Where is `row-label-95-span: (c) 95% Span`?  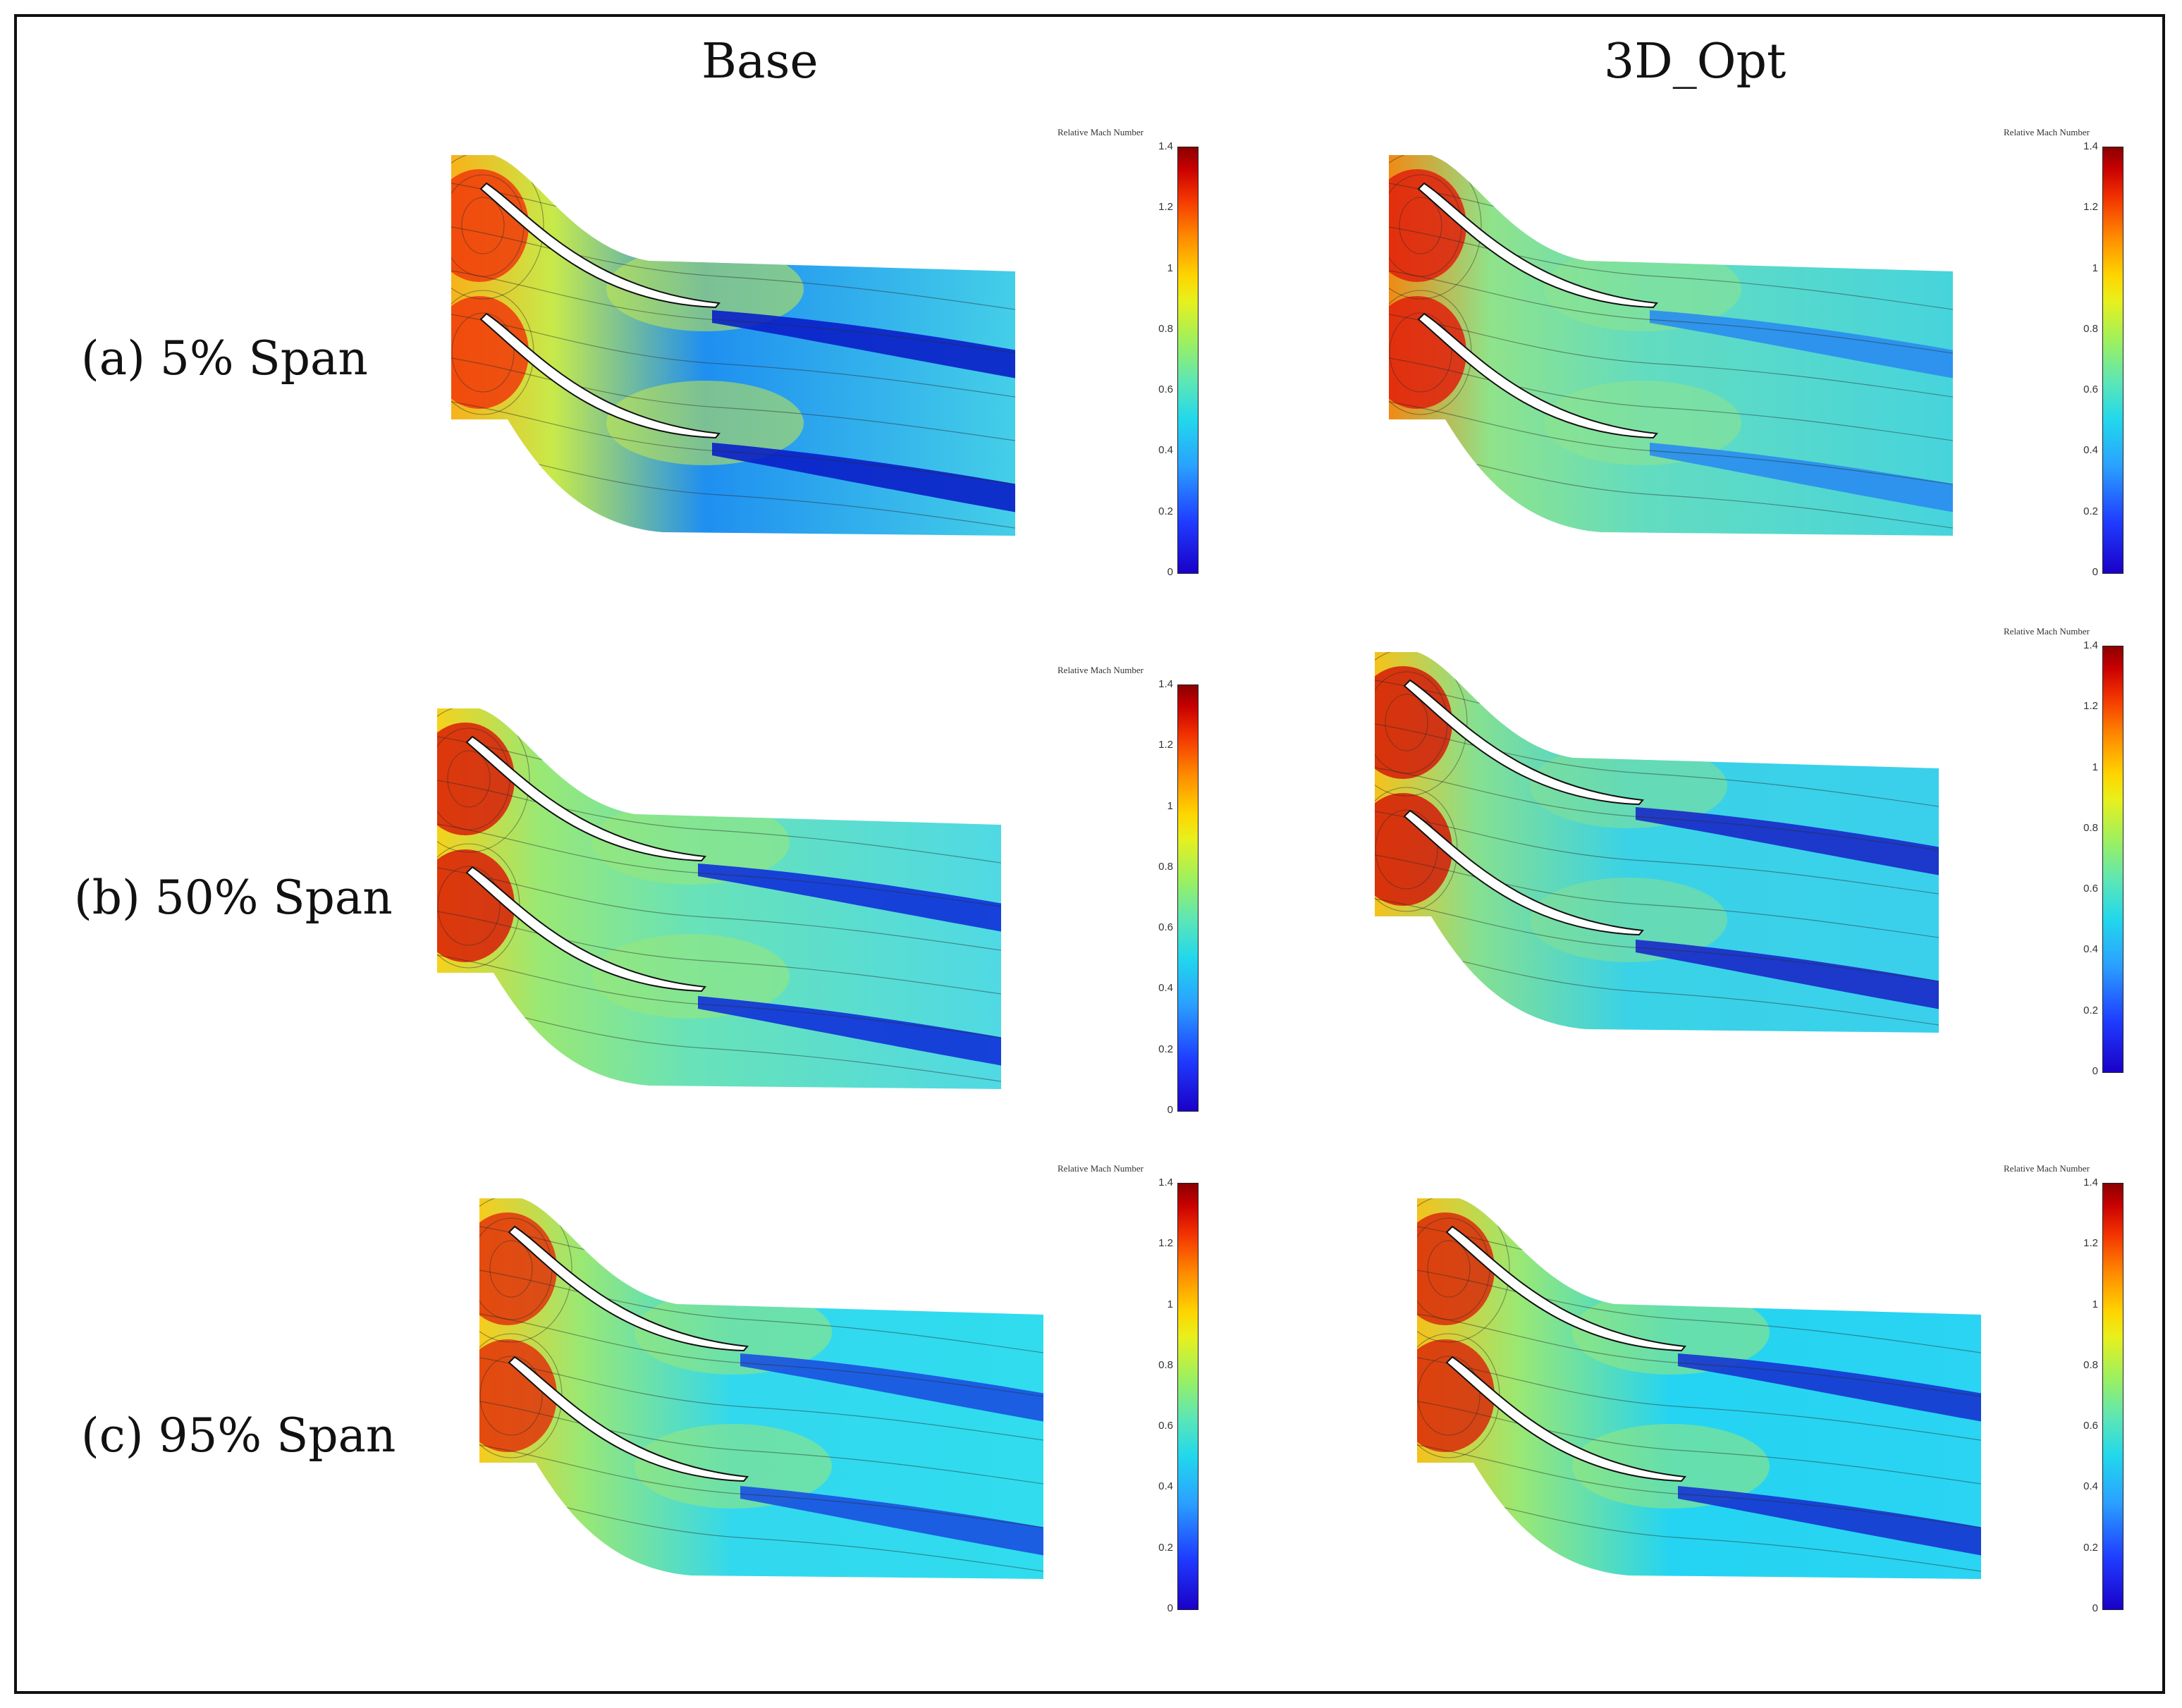
row-label-95-span: (c) 95% Span is located at coordinates (238, 1436).